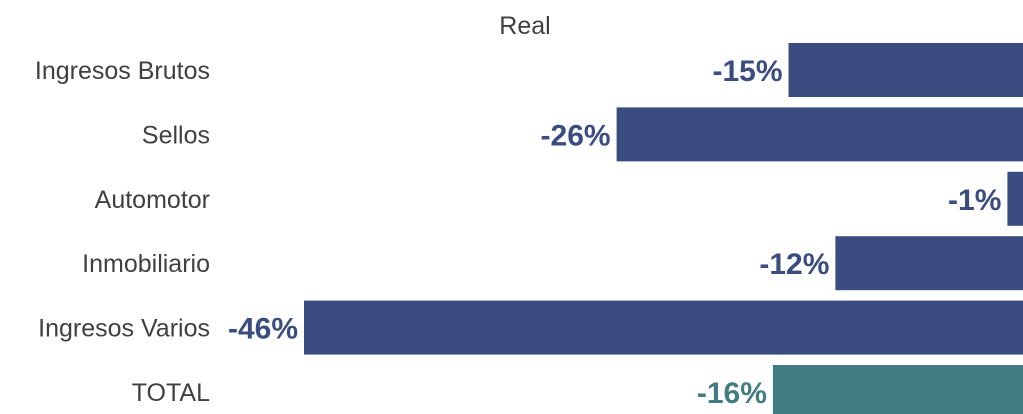 Image resolution: width=1023 pixels, height=414 pixels. What do you see at coordinates (124, 329) in the screenshot?
I see `category-label-ingresos-varios: Ingresos Varios` at bounding box center [124, 329].